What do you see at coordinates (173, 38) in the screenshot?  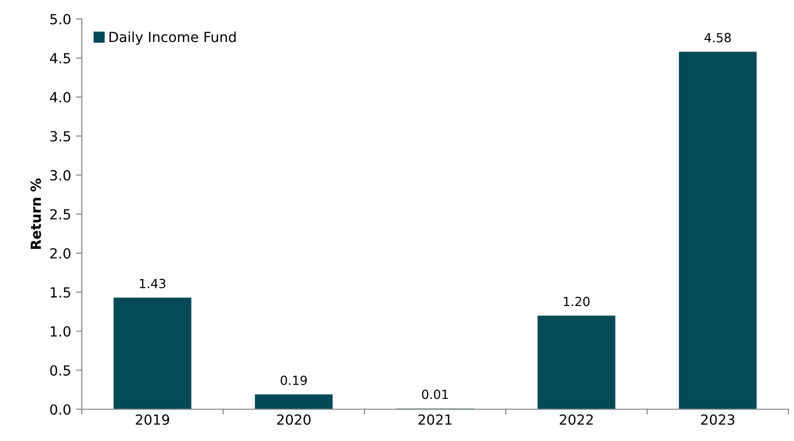 I see `legend-label: Daily Income Fund` at bounding box center [173, 38].